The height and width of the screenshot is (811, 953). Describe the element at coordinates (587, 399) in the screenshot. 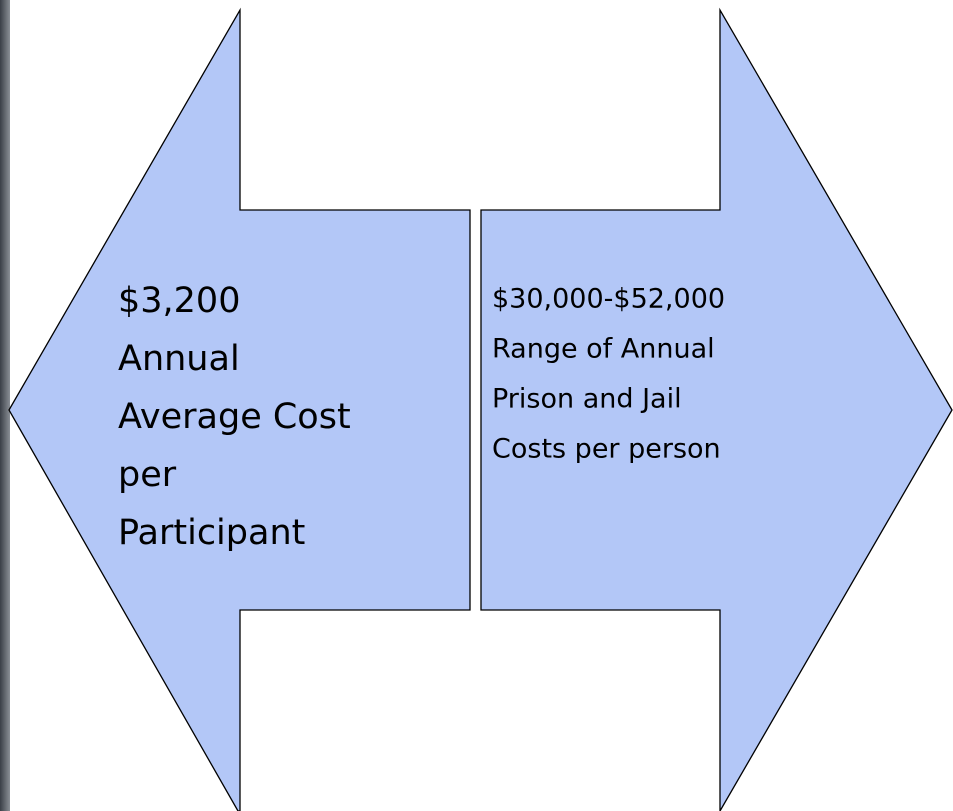

I see `label-line: Prison and Jail` at that location.